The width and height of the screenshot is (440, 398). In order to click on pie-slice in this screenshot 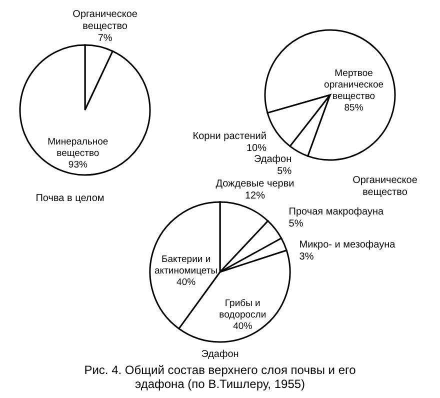, I will do `click(85, 110)`.